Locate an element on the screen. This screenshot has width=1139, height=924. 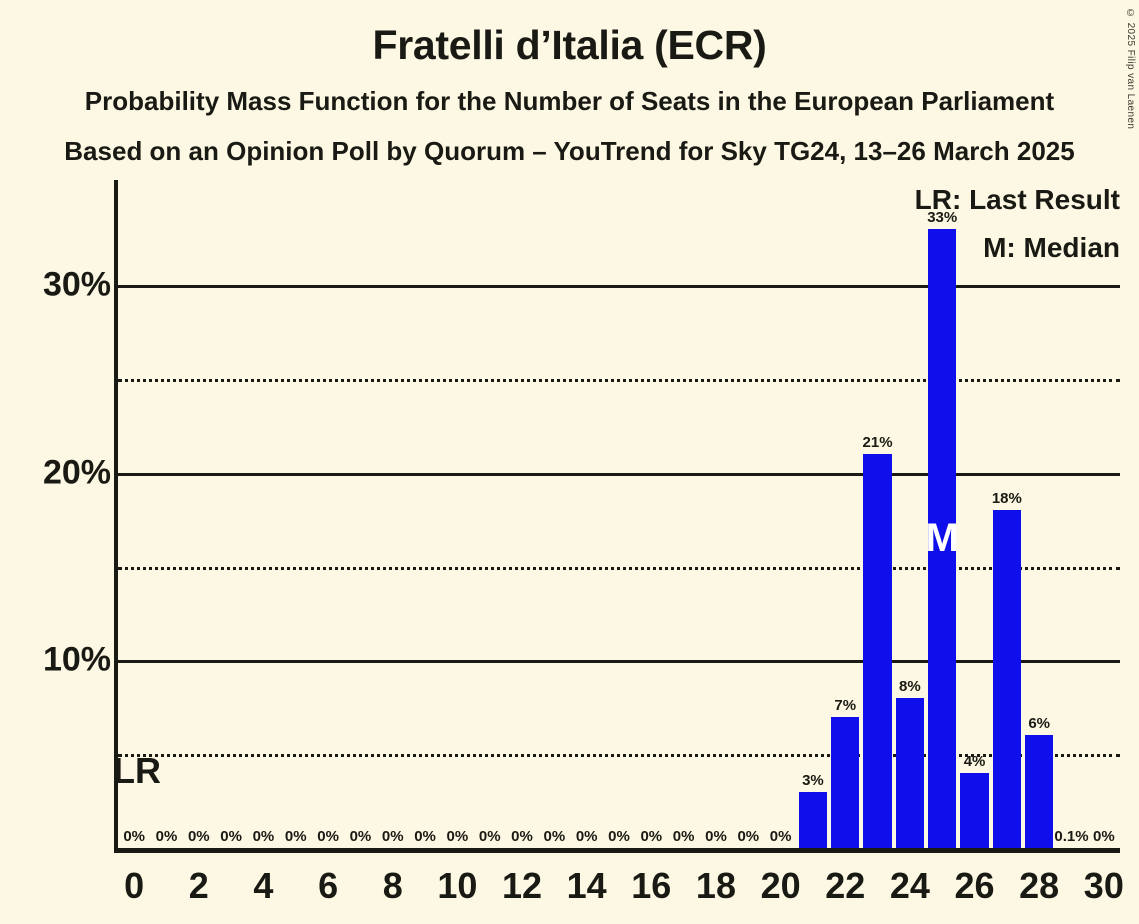
x-axis-tick-18: 18 is located at coordinates (715, 885).